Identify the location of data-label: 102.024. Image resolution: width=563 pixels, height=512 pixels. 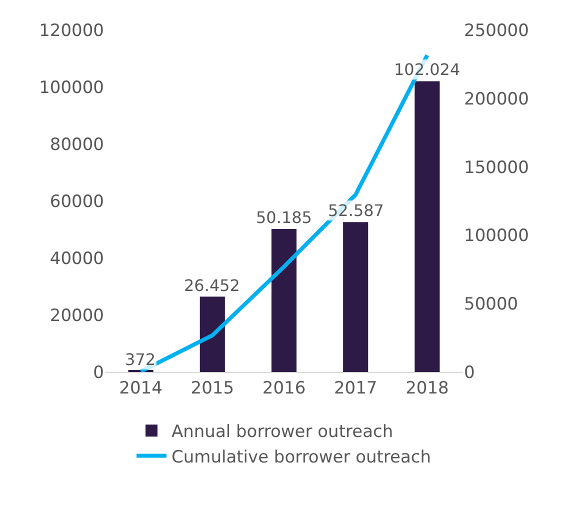
(427, 69).